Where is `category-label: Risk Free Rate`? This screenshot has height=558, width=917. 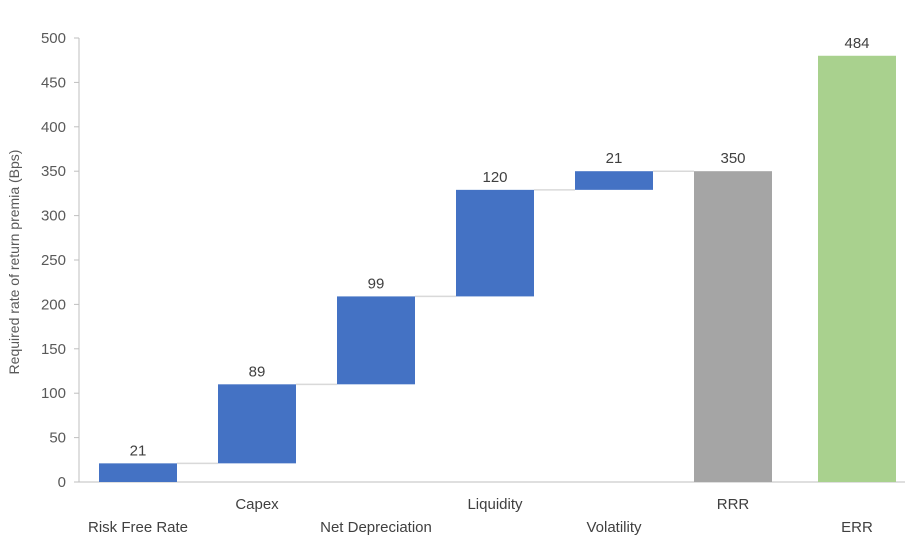
category-label: Risk Free Rate is located at coordinates (138, 527).